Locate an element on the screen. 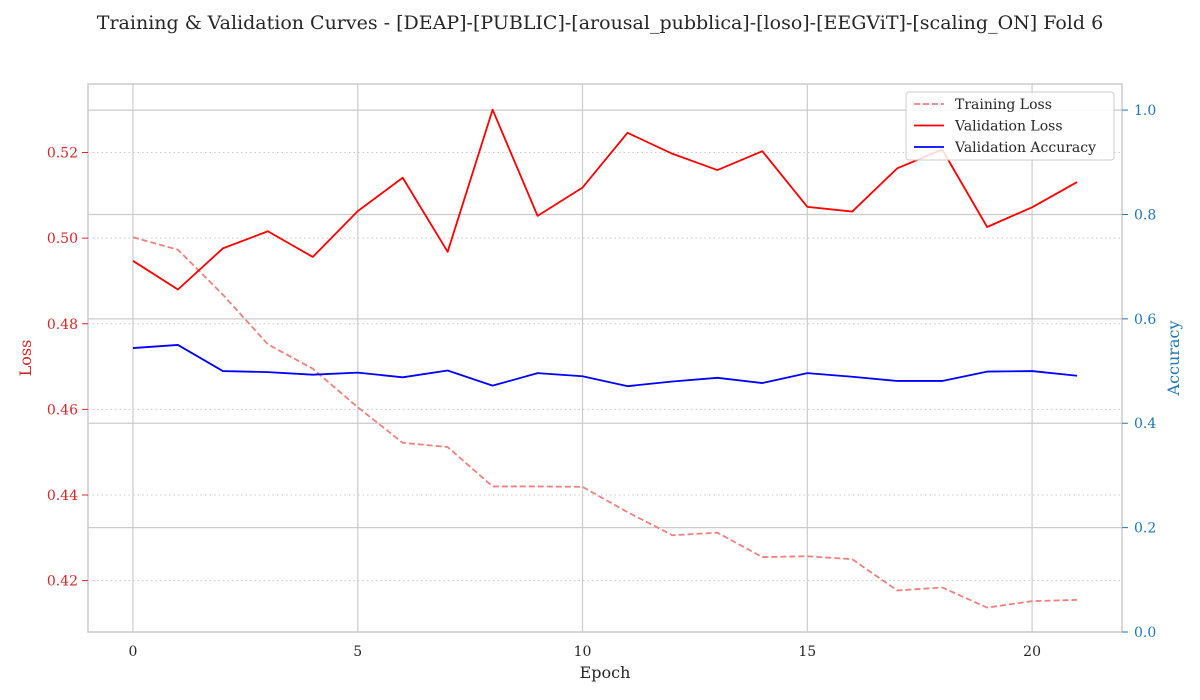 This screenshot has height=700, width=1200. y-tick-label-left: 0.48 is located at coordinates (62, 325).